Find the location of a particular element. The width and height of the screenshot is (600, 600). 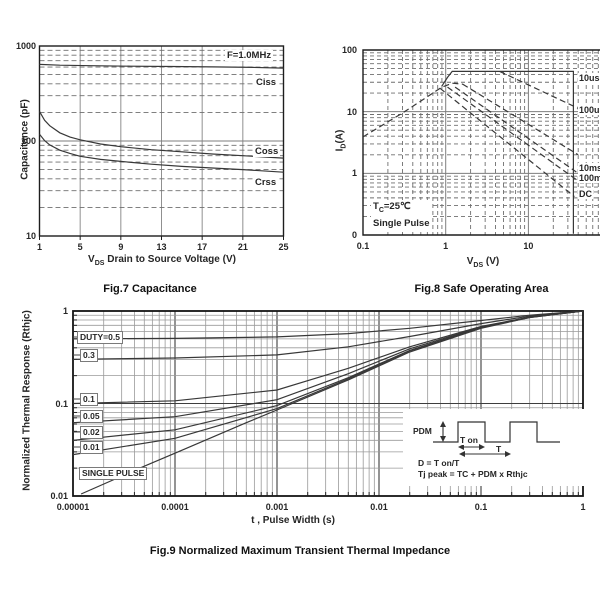

ton-label: T on is located at coordinates (469, 440).